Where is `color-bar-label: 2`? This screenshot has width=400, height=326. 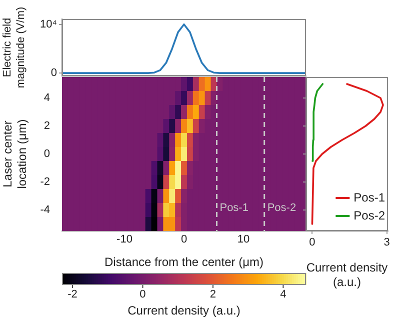
color-bar-label: 2 is located at coordinates (213, 294).